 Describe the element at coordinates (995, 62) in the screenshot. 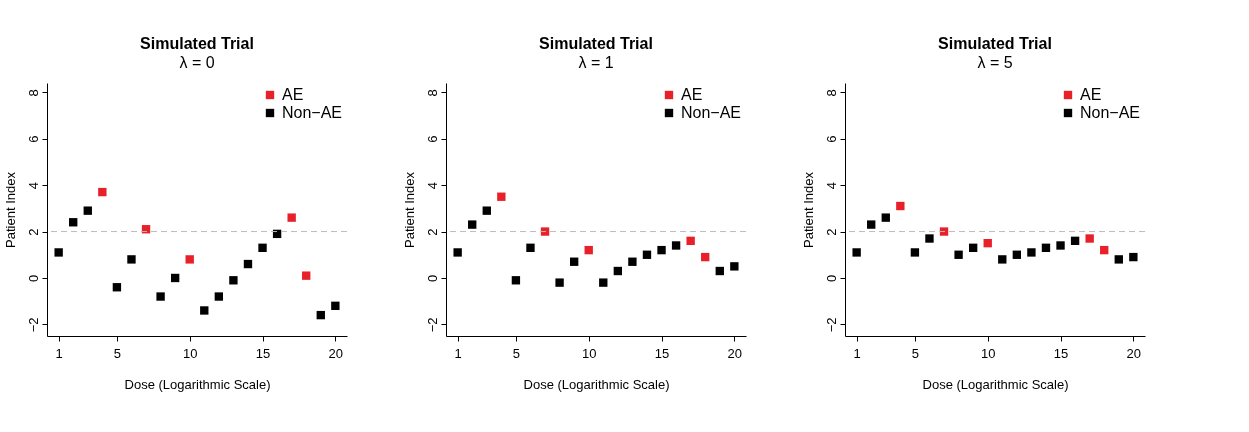

I see `chart-subtitle: λ = 5` at that location.